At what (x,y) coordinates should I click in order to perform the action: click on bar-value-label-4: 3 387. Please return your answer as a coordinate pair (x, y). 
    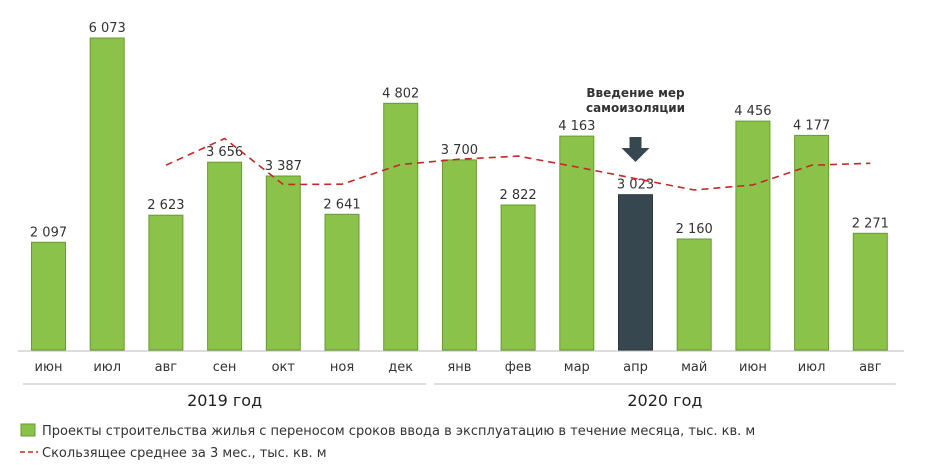
    Looking at the image, I should click on (283, 166).